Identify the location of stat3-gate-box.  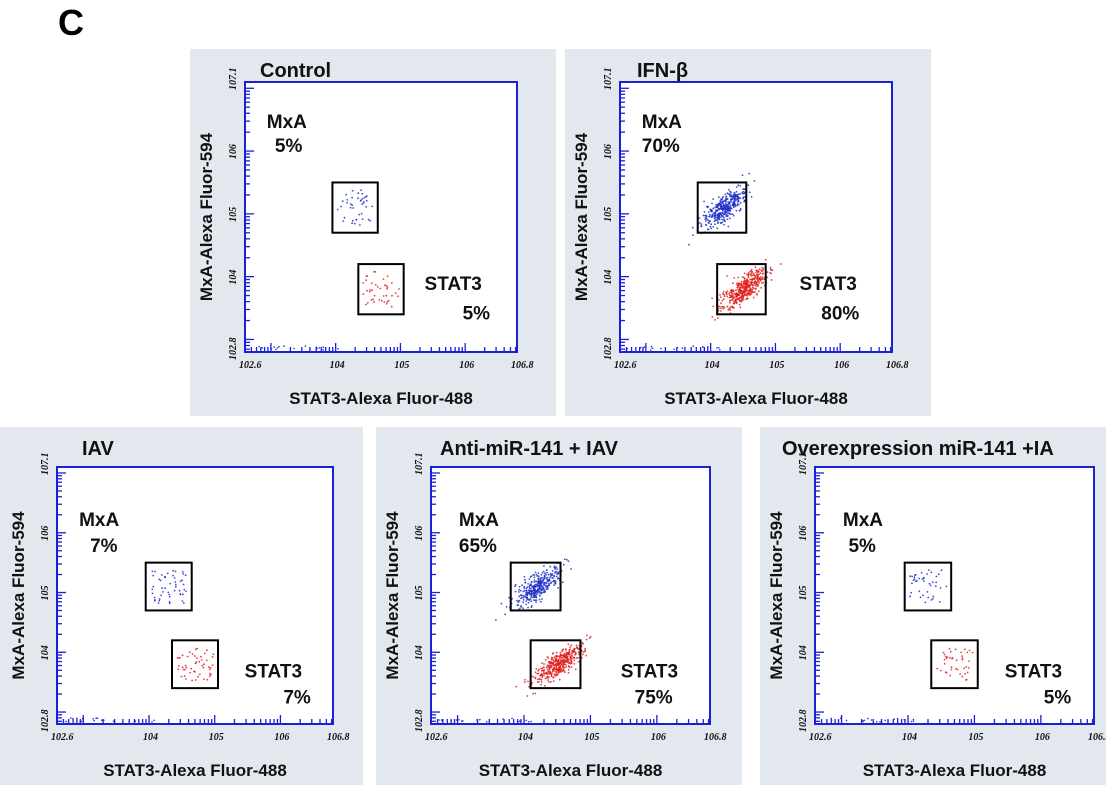
(954, 664).